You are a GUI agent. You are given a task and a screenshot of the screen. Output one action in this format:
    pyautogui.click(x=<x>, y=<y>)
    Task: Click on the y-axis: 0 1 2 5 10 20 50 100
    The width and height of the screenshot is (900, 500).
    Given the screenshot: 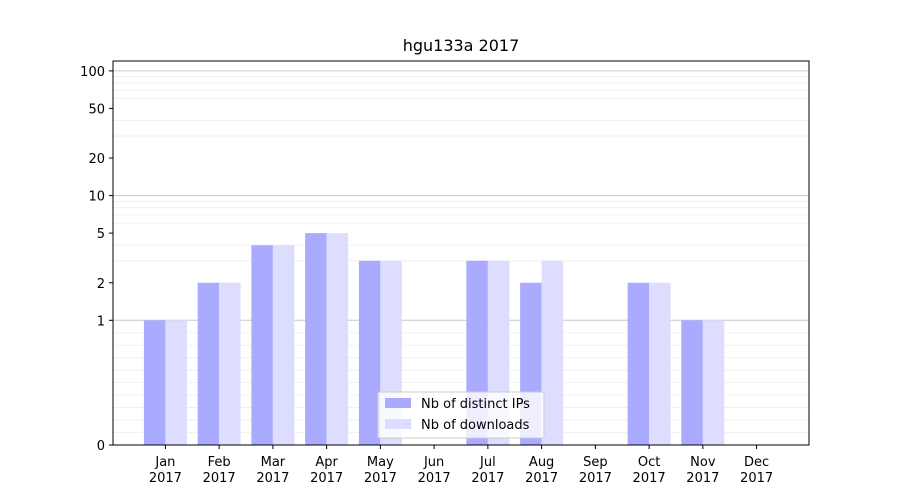 What is the action you would take?
    pyautogui.click(x=96, y=259)
    